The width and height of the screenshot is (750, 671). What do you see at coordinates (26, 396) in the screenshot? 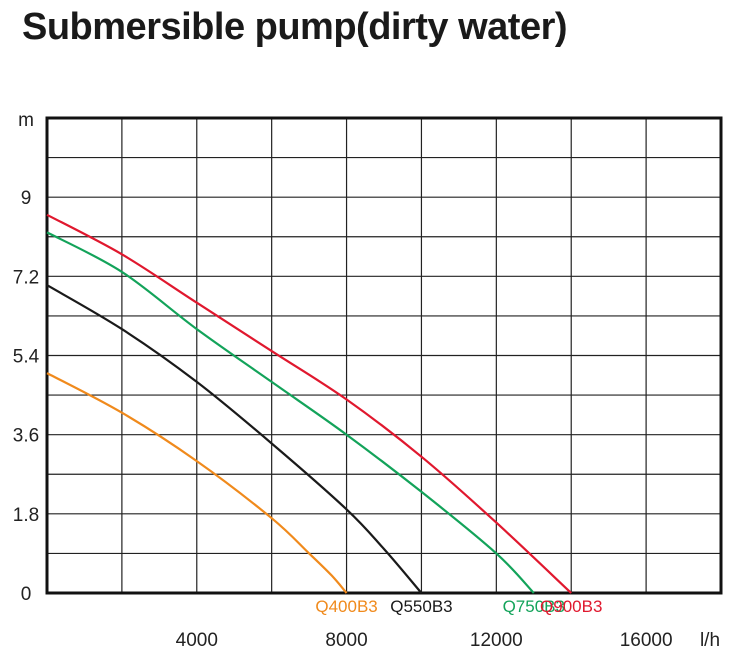
I see `y-axis-ticks: 0 1.8 3.6 5.4 7.2 9` at bounding box center [26, 396].